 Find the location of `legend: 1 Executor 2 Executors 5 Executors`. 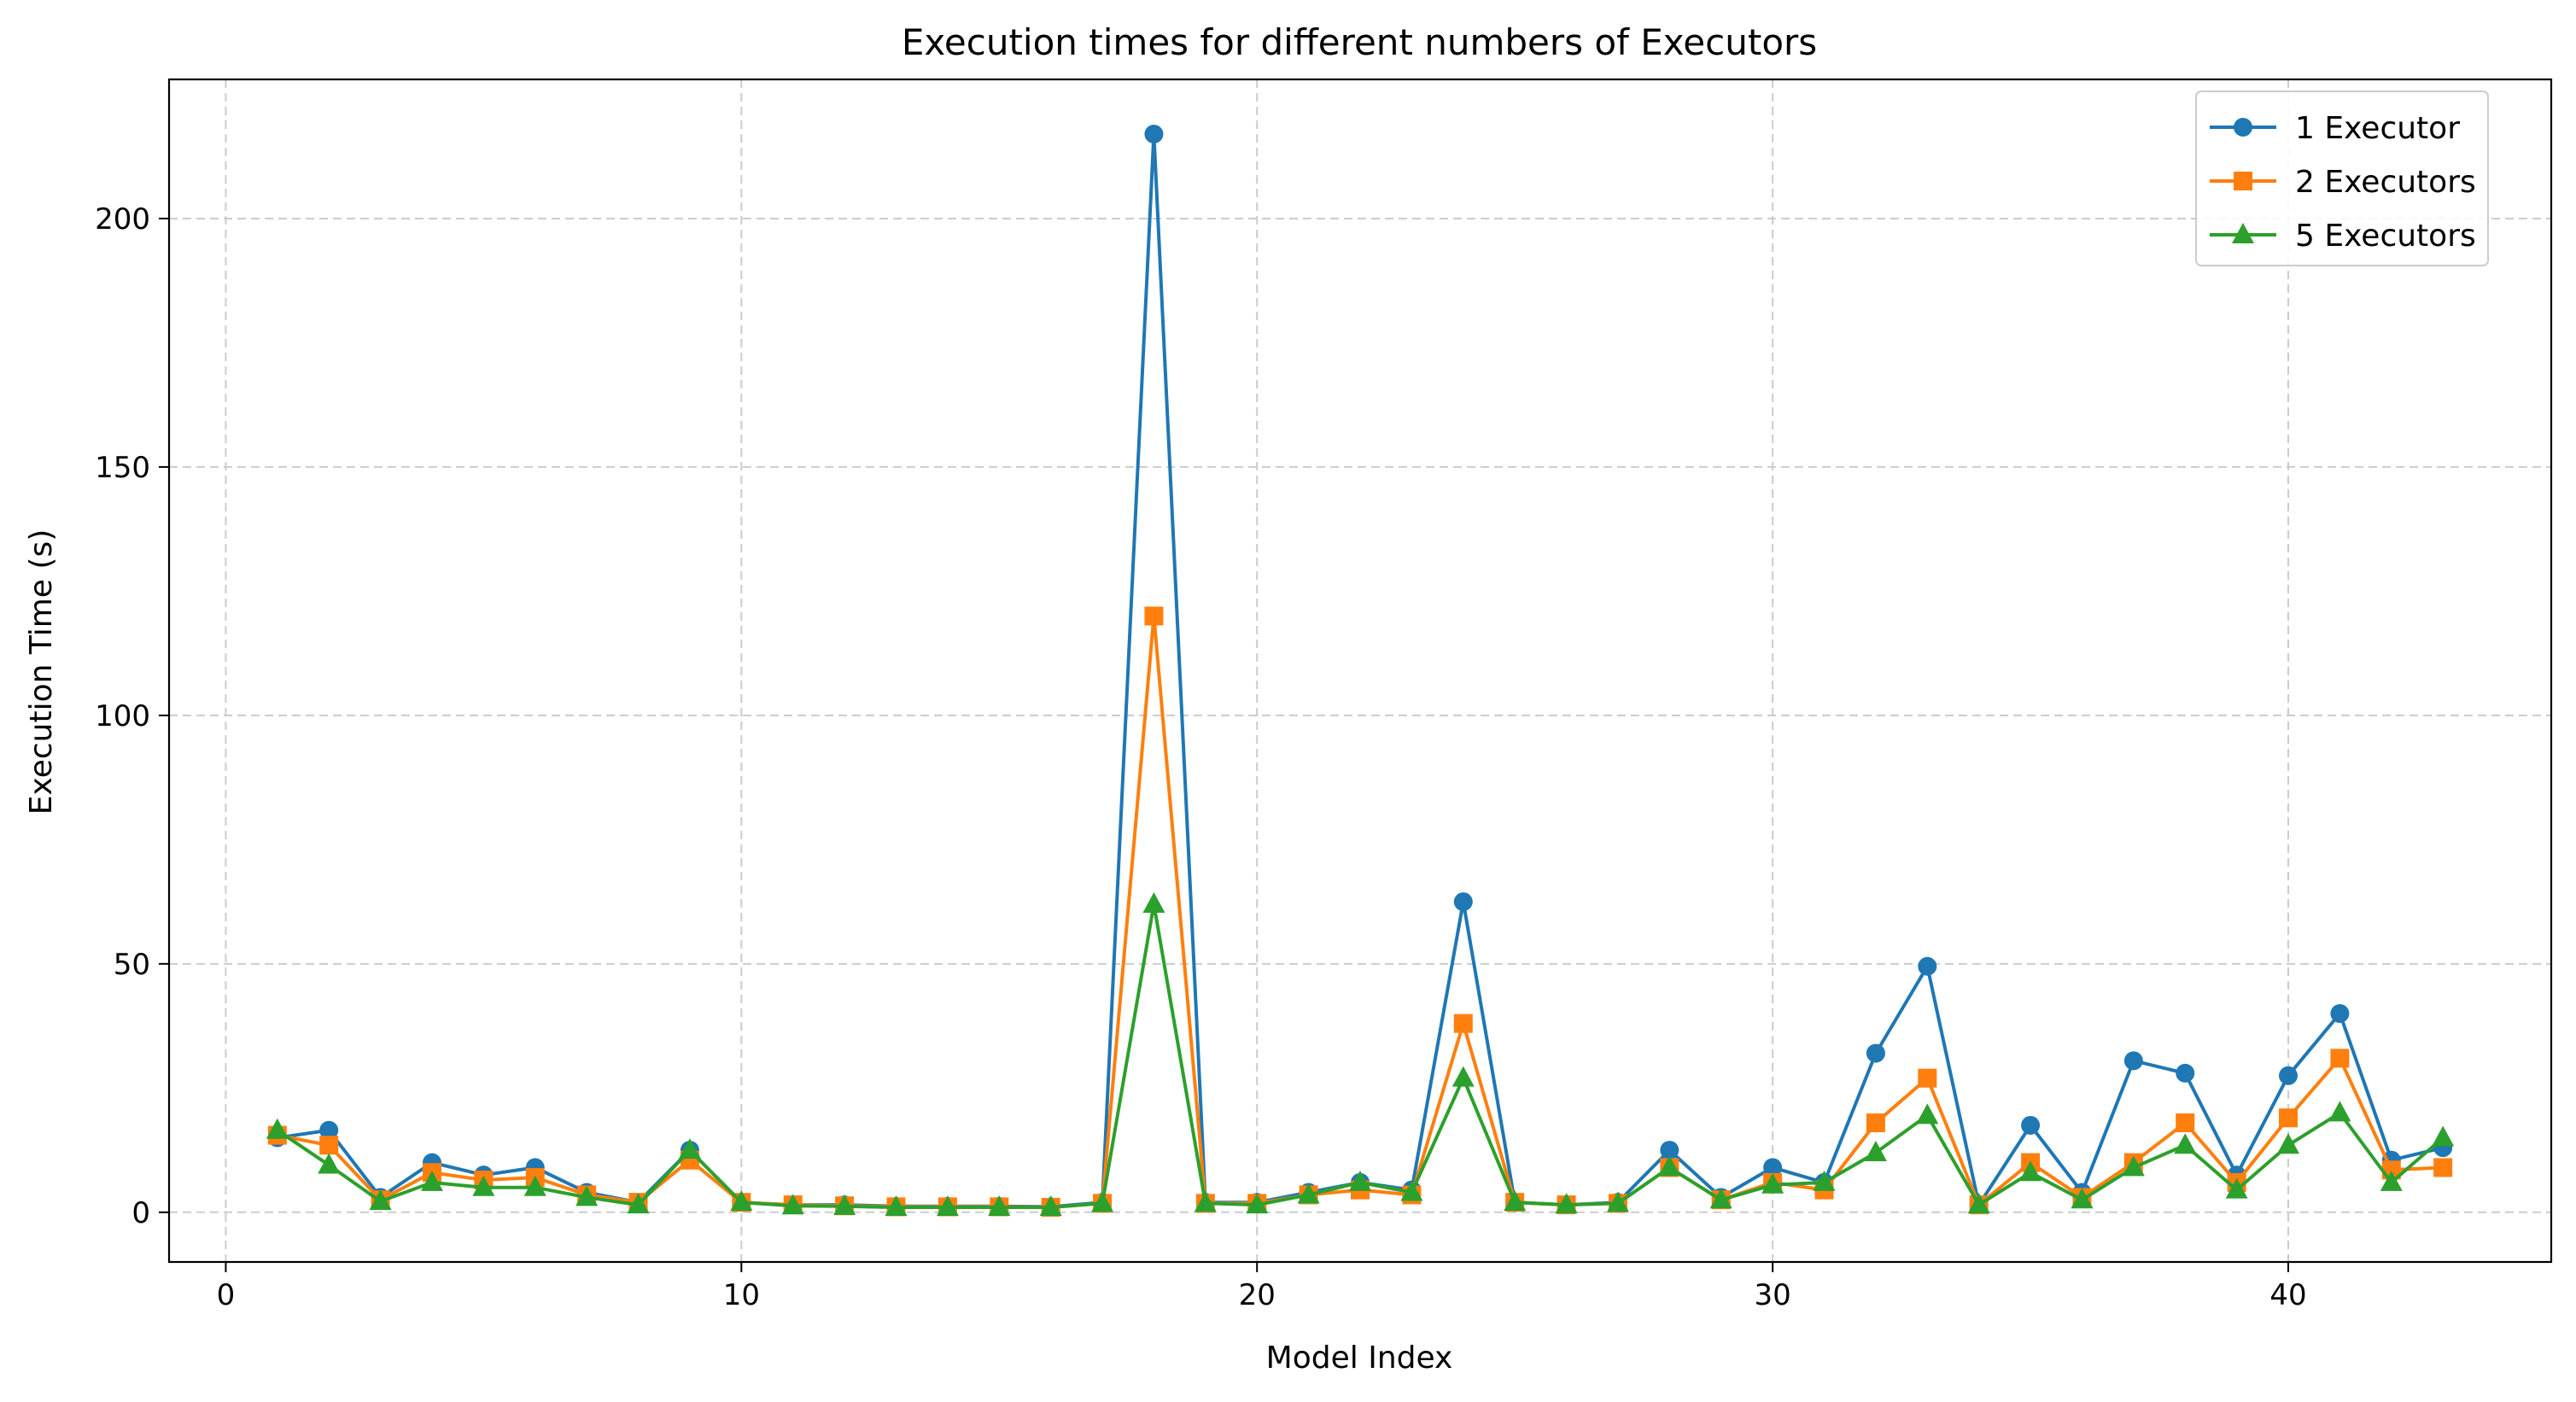

legend: 1 Executor 2 Executors 5 Executors is located at coordinates (2342, 179).